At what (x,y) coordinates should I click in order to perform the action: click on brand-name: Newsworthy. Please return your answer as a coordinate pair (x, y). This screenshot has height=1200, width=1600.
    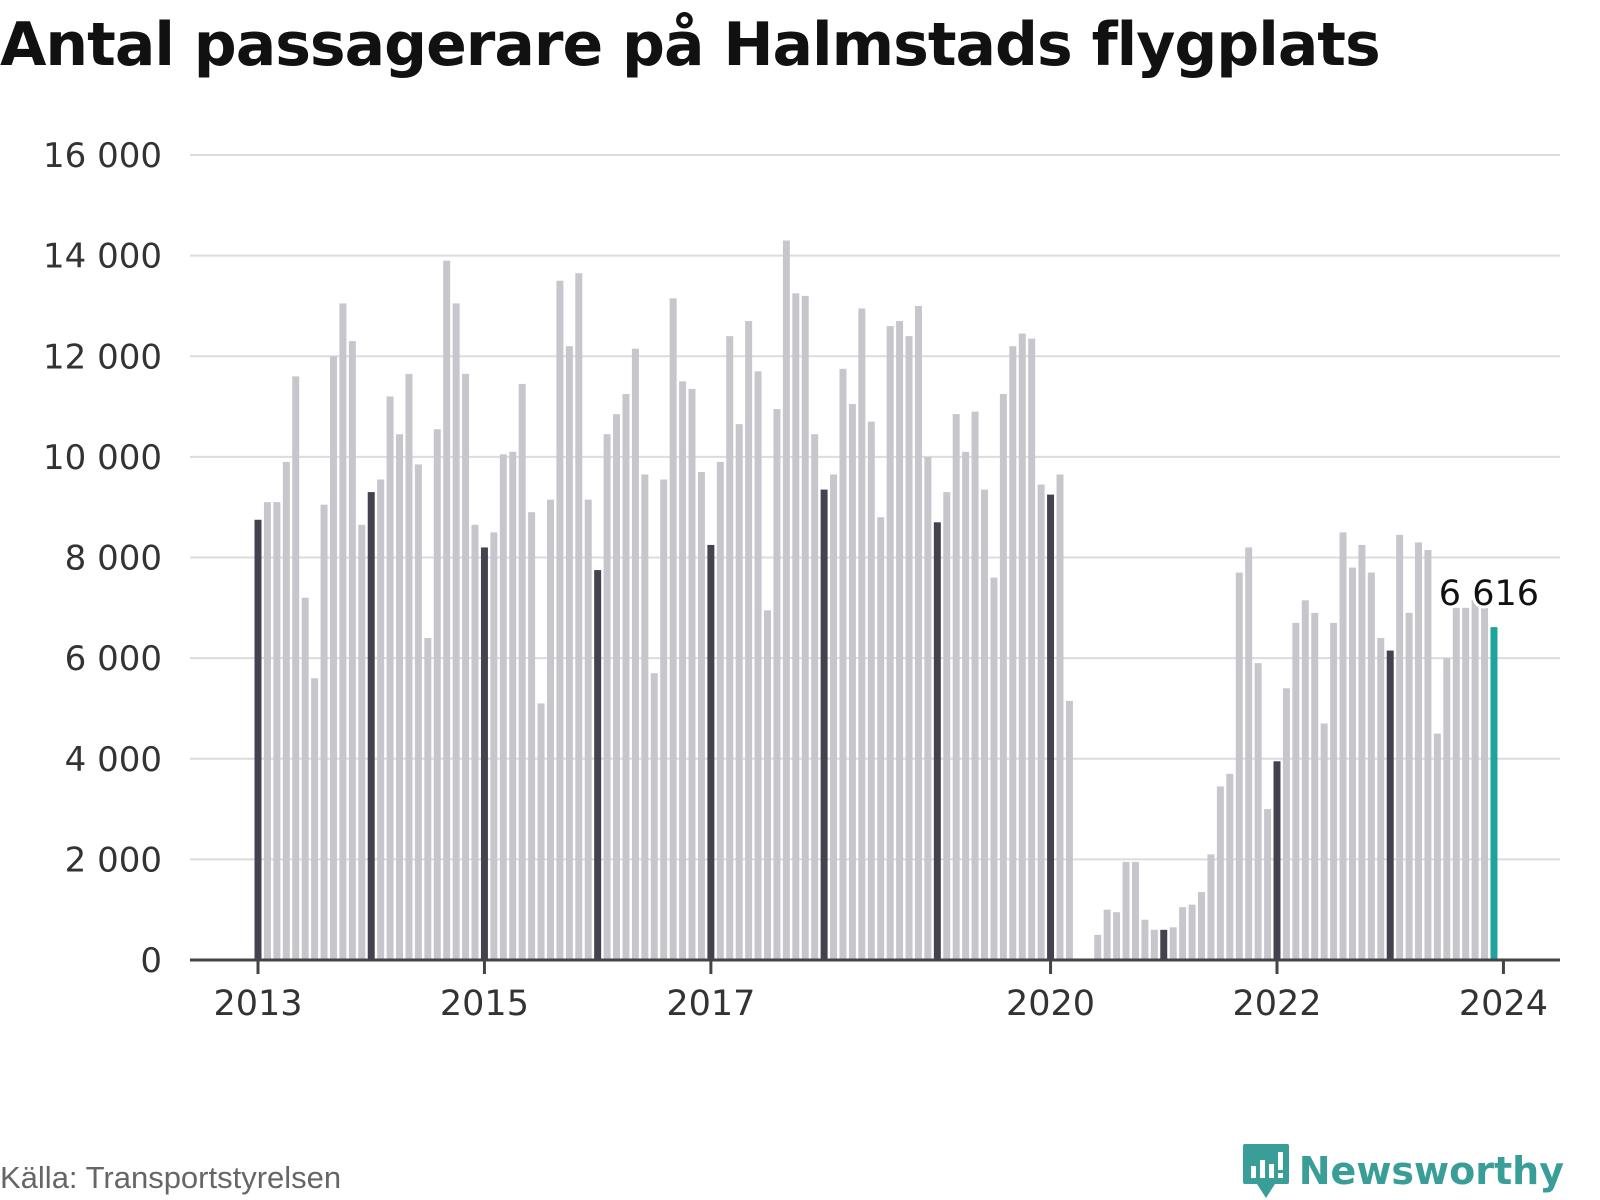
    Looking at the image, I should click on (1431, 1171).